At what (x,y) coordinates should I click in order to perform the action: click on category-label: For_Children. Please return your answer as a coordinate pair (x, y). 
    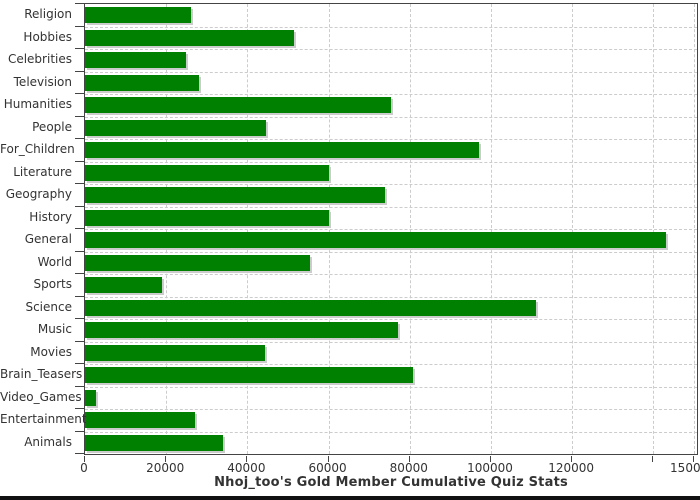
    Looking at the image, I should click on (37, 149).